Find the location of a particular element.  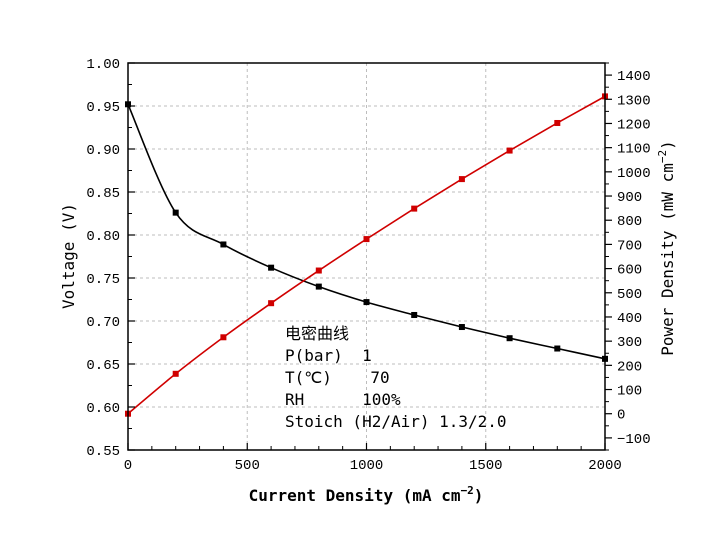

x-tick-label: 500 is located at coordinates (247, 466).